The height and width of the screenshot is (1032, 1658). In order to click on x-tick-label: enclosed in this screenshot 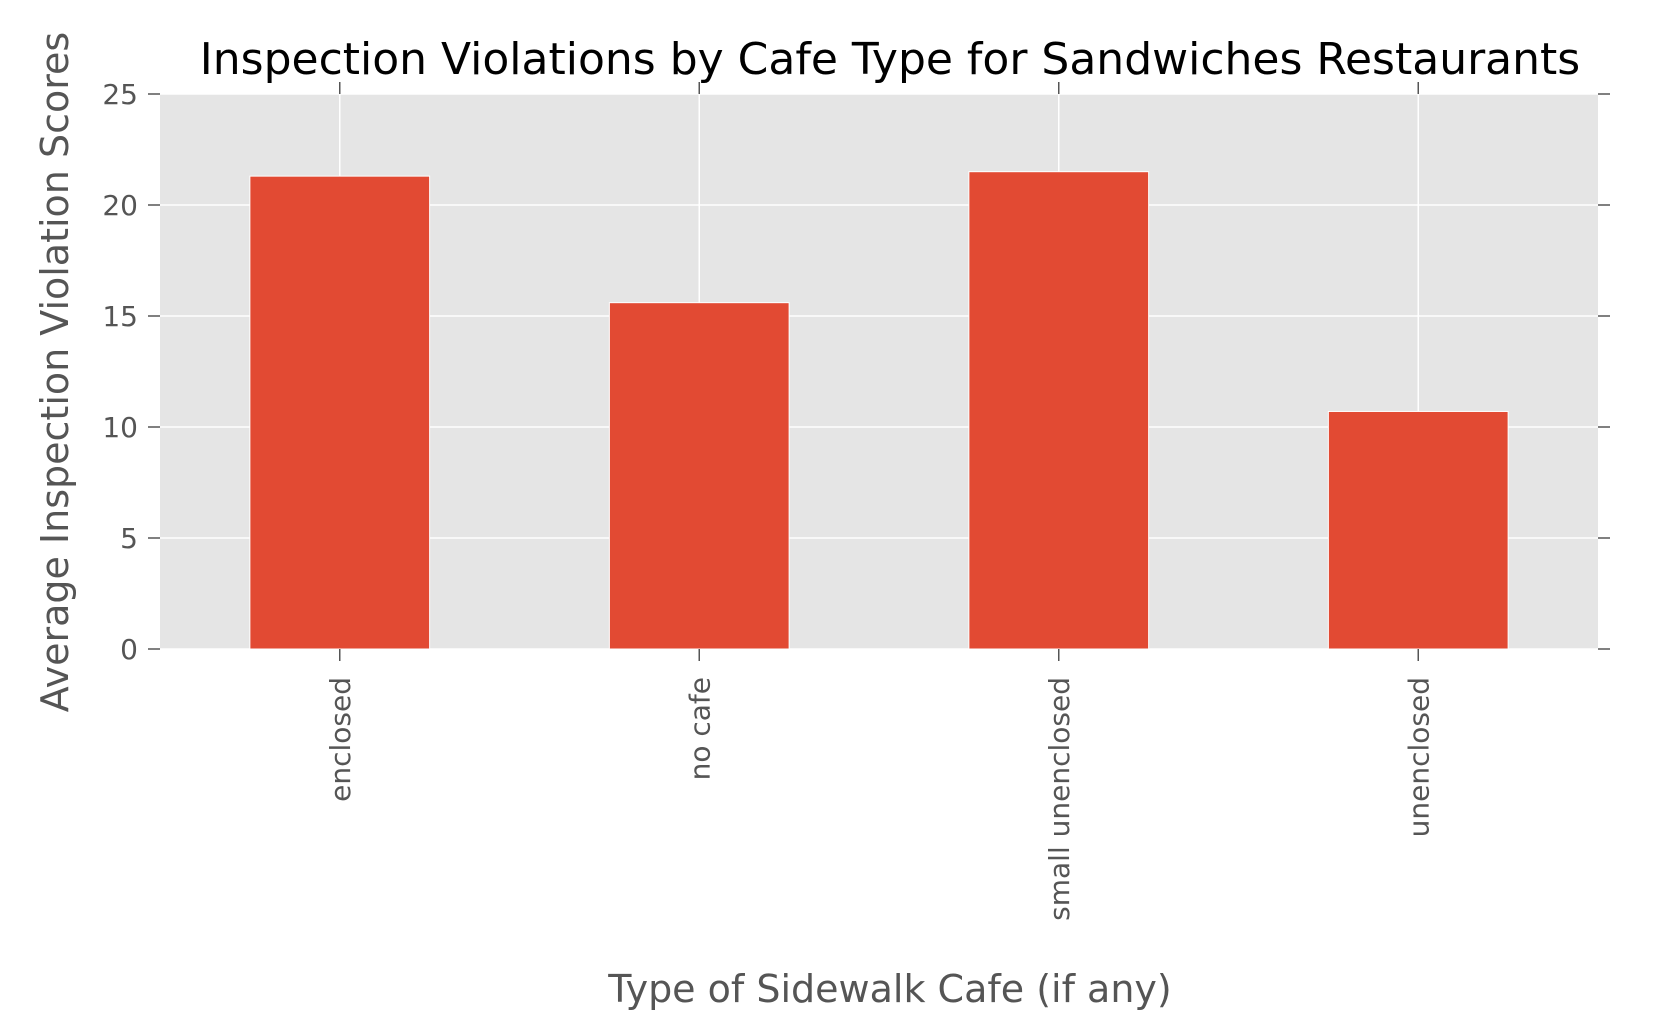, I will do `click(340, 739)`.